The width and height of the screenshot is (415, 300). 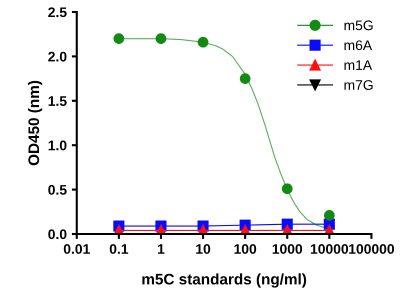 I want to click on y-tick-label: 2.0, so click(x=57, y=57).